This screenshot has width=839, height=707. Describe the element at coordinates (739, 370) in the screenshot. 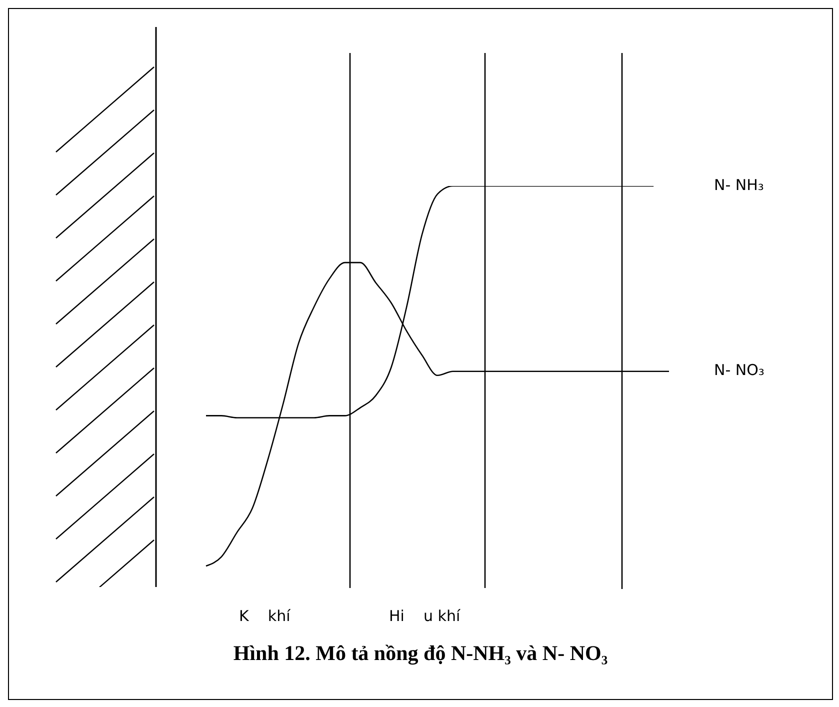

I see `text: N- NO₃` at that location.